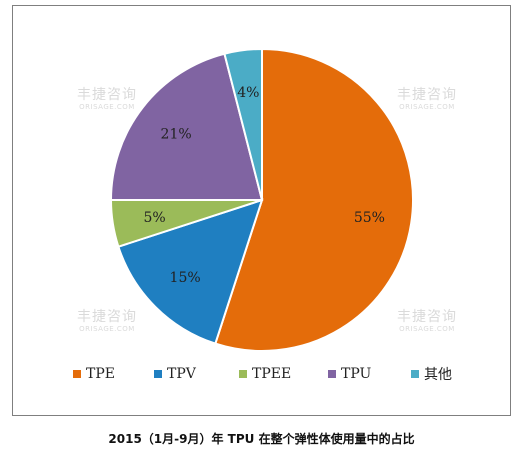 This screenshot has width=523, height=455. I want to click on legend-item-tpee: TPEE, so click(265, 374).